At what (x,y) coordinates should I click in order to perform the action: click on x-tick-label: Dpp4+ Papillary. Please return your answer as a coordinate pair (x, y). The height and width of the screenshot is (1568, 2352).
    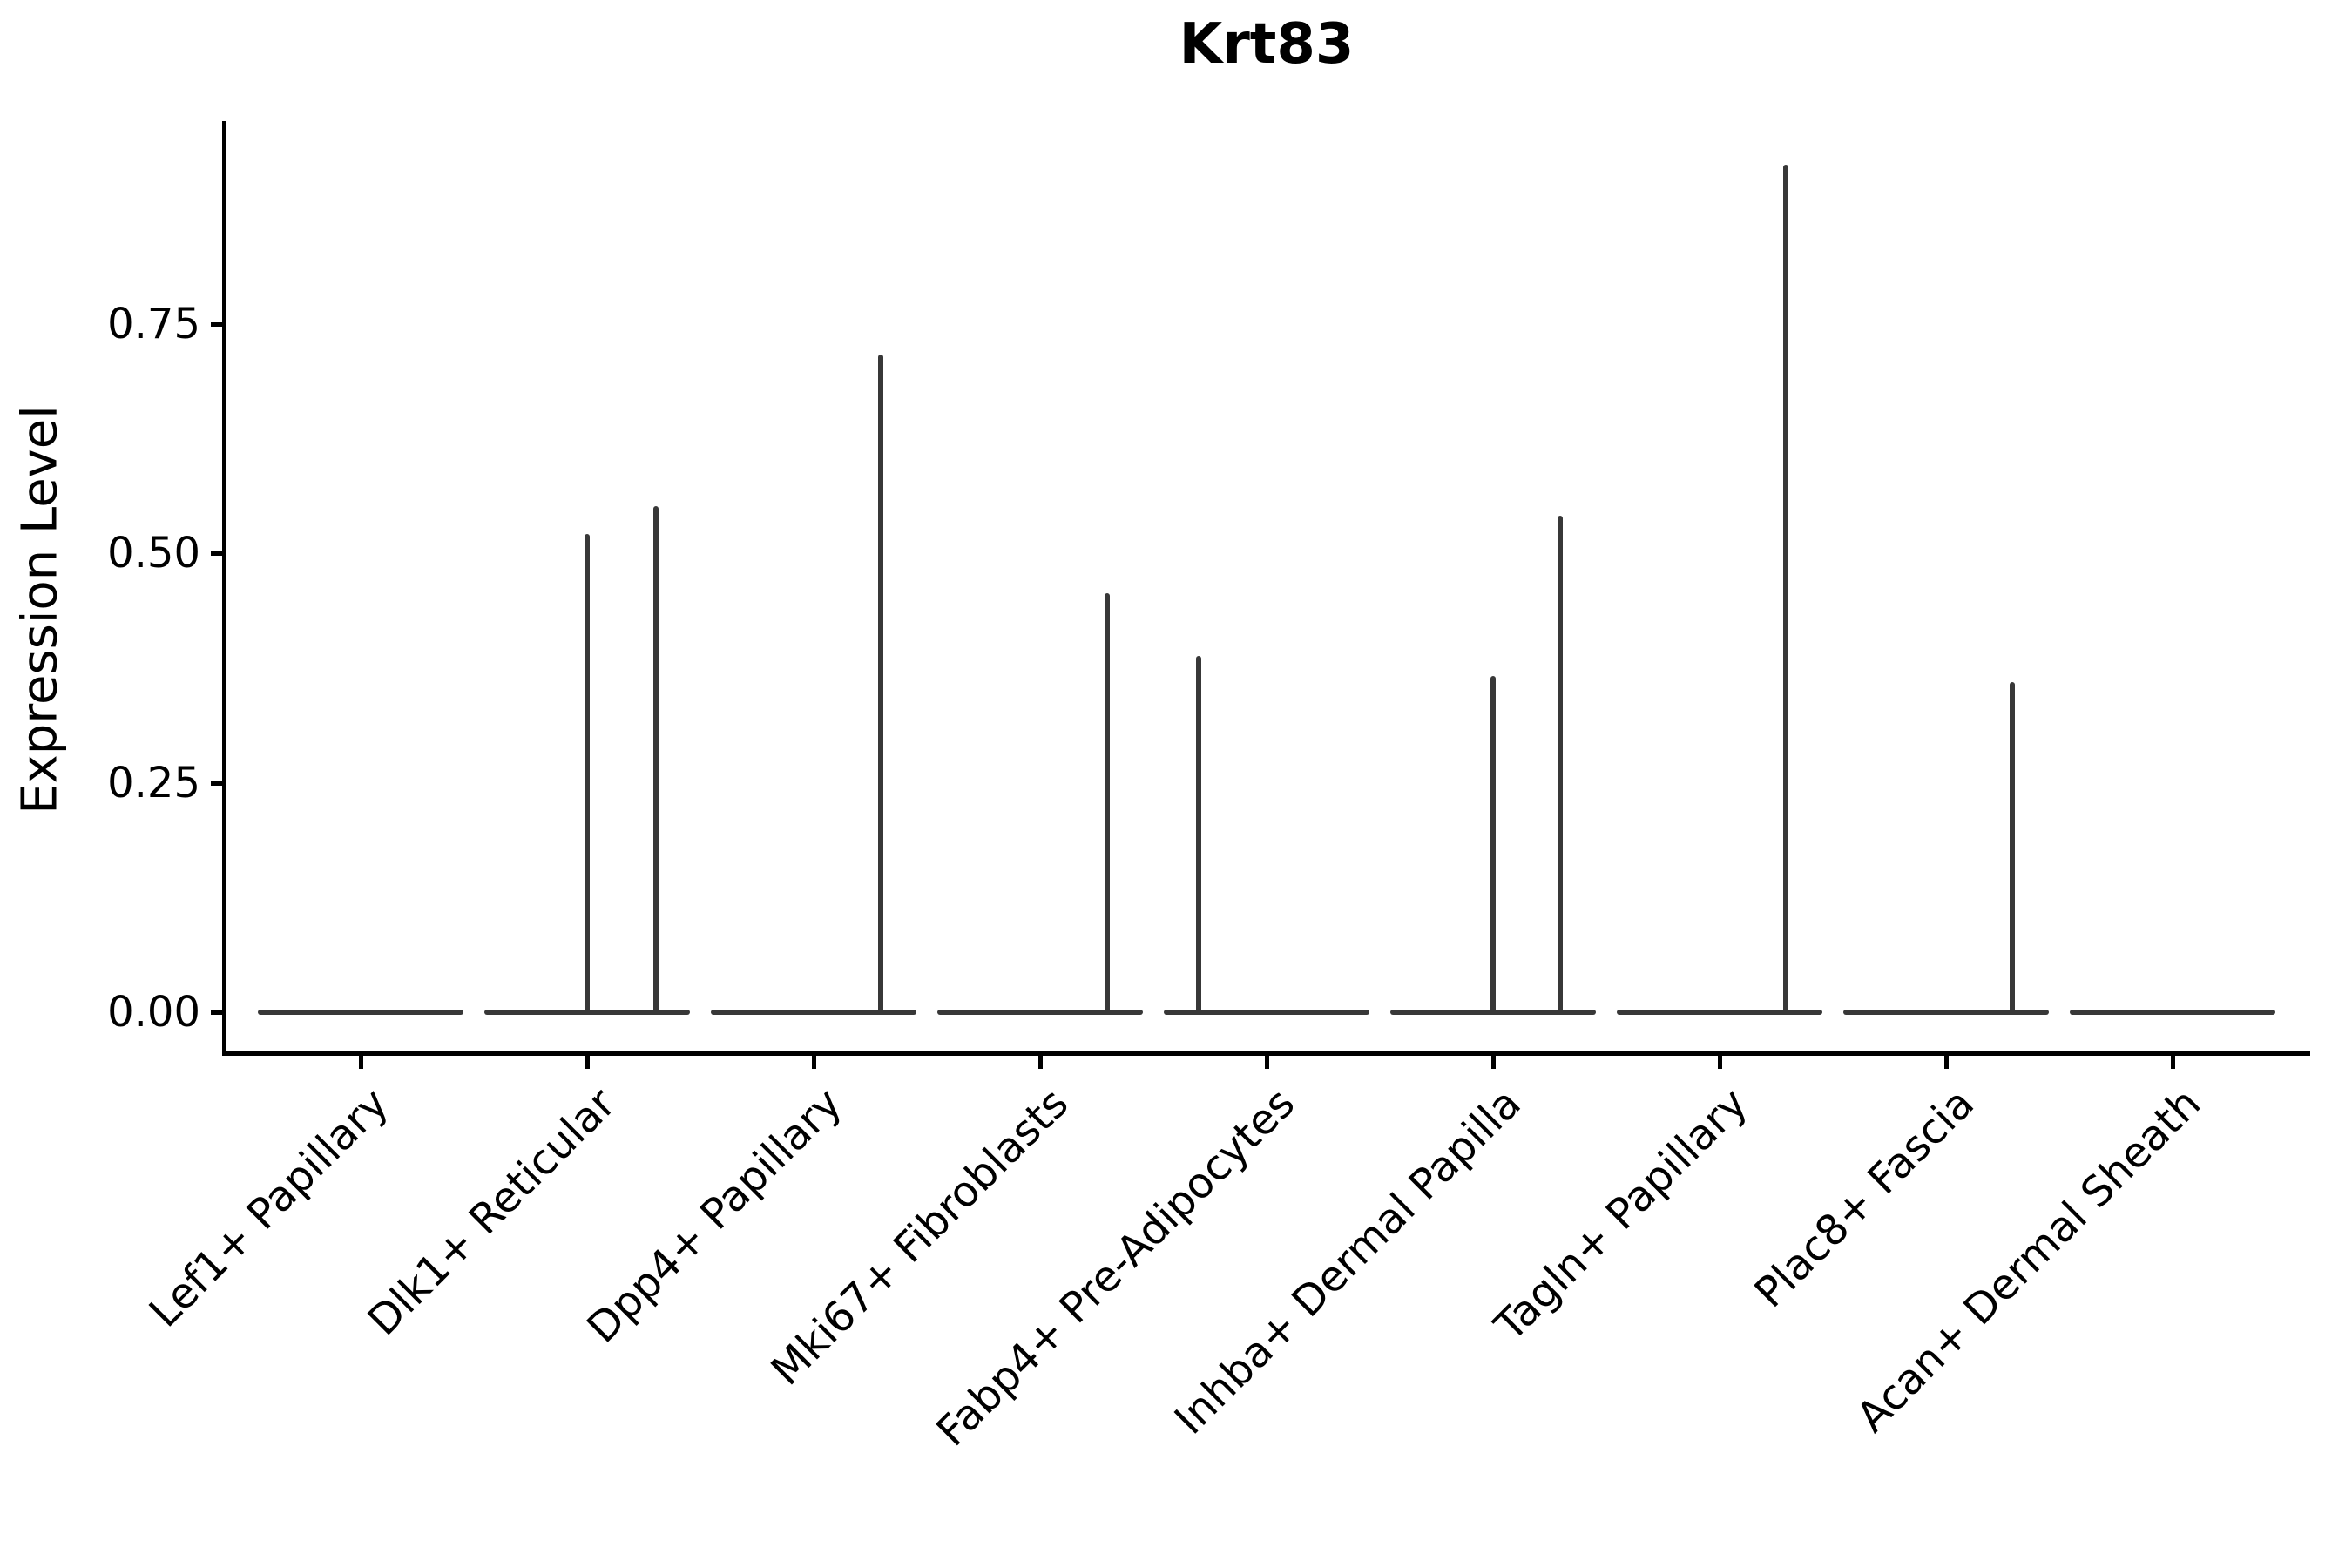
    Looking at the image, I should click on (715, 1215).